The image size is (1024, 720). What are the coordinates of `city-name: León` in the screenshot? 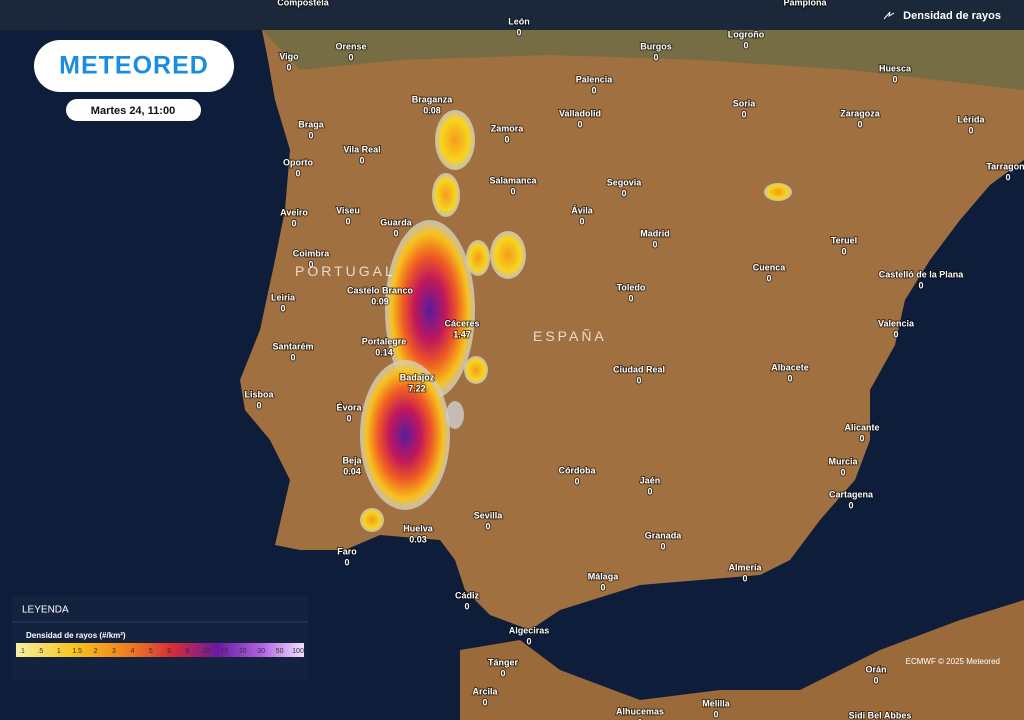 It's located at (519, 21).